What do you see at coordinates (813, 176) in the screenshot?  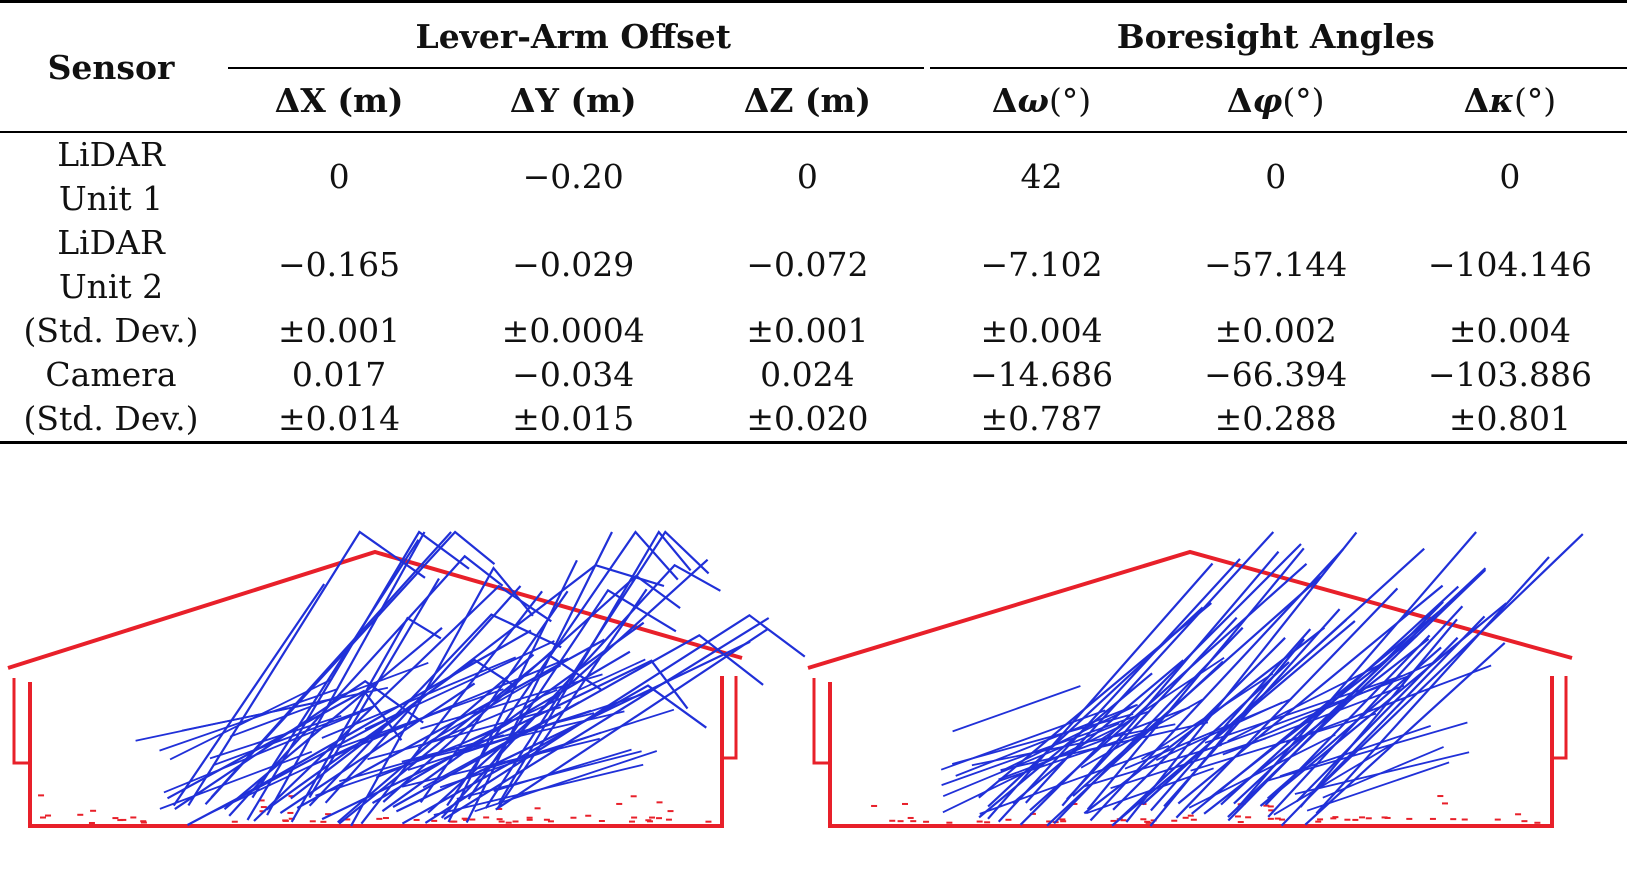 I see `table-row-lidar-unit-1: LiDAR Unit 1 0 −0.20 0 42 0 0` at bounding box center [813, 176].